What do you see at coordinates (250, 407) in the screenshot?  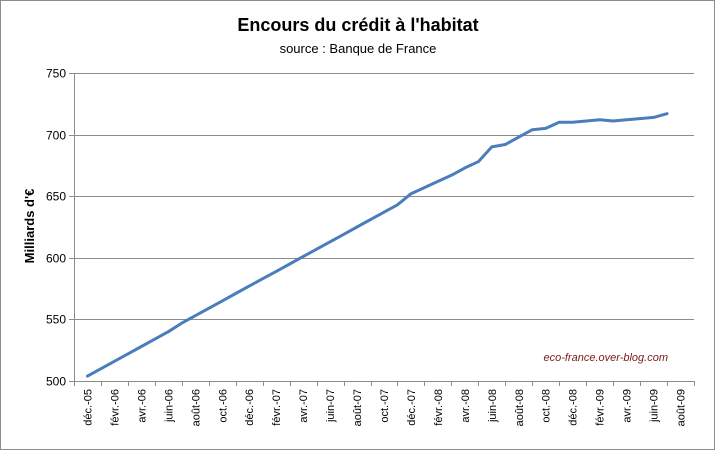 I see `x-tick-label: déc.-06` at bounding box center [250, 407].